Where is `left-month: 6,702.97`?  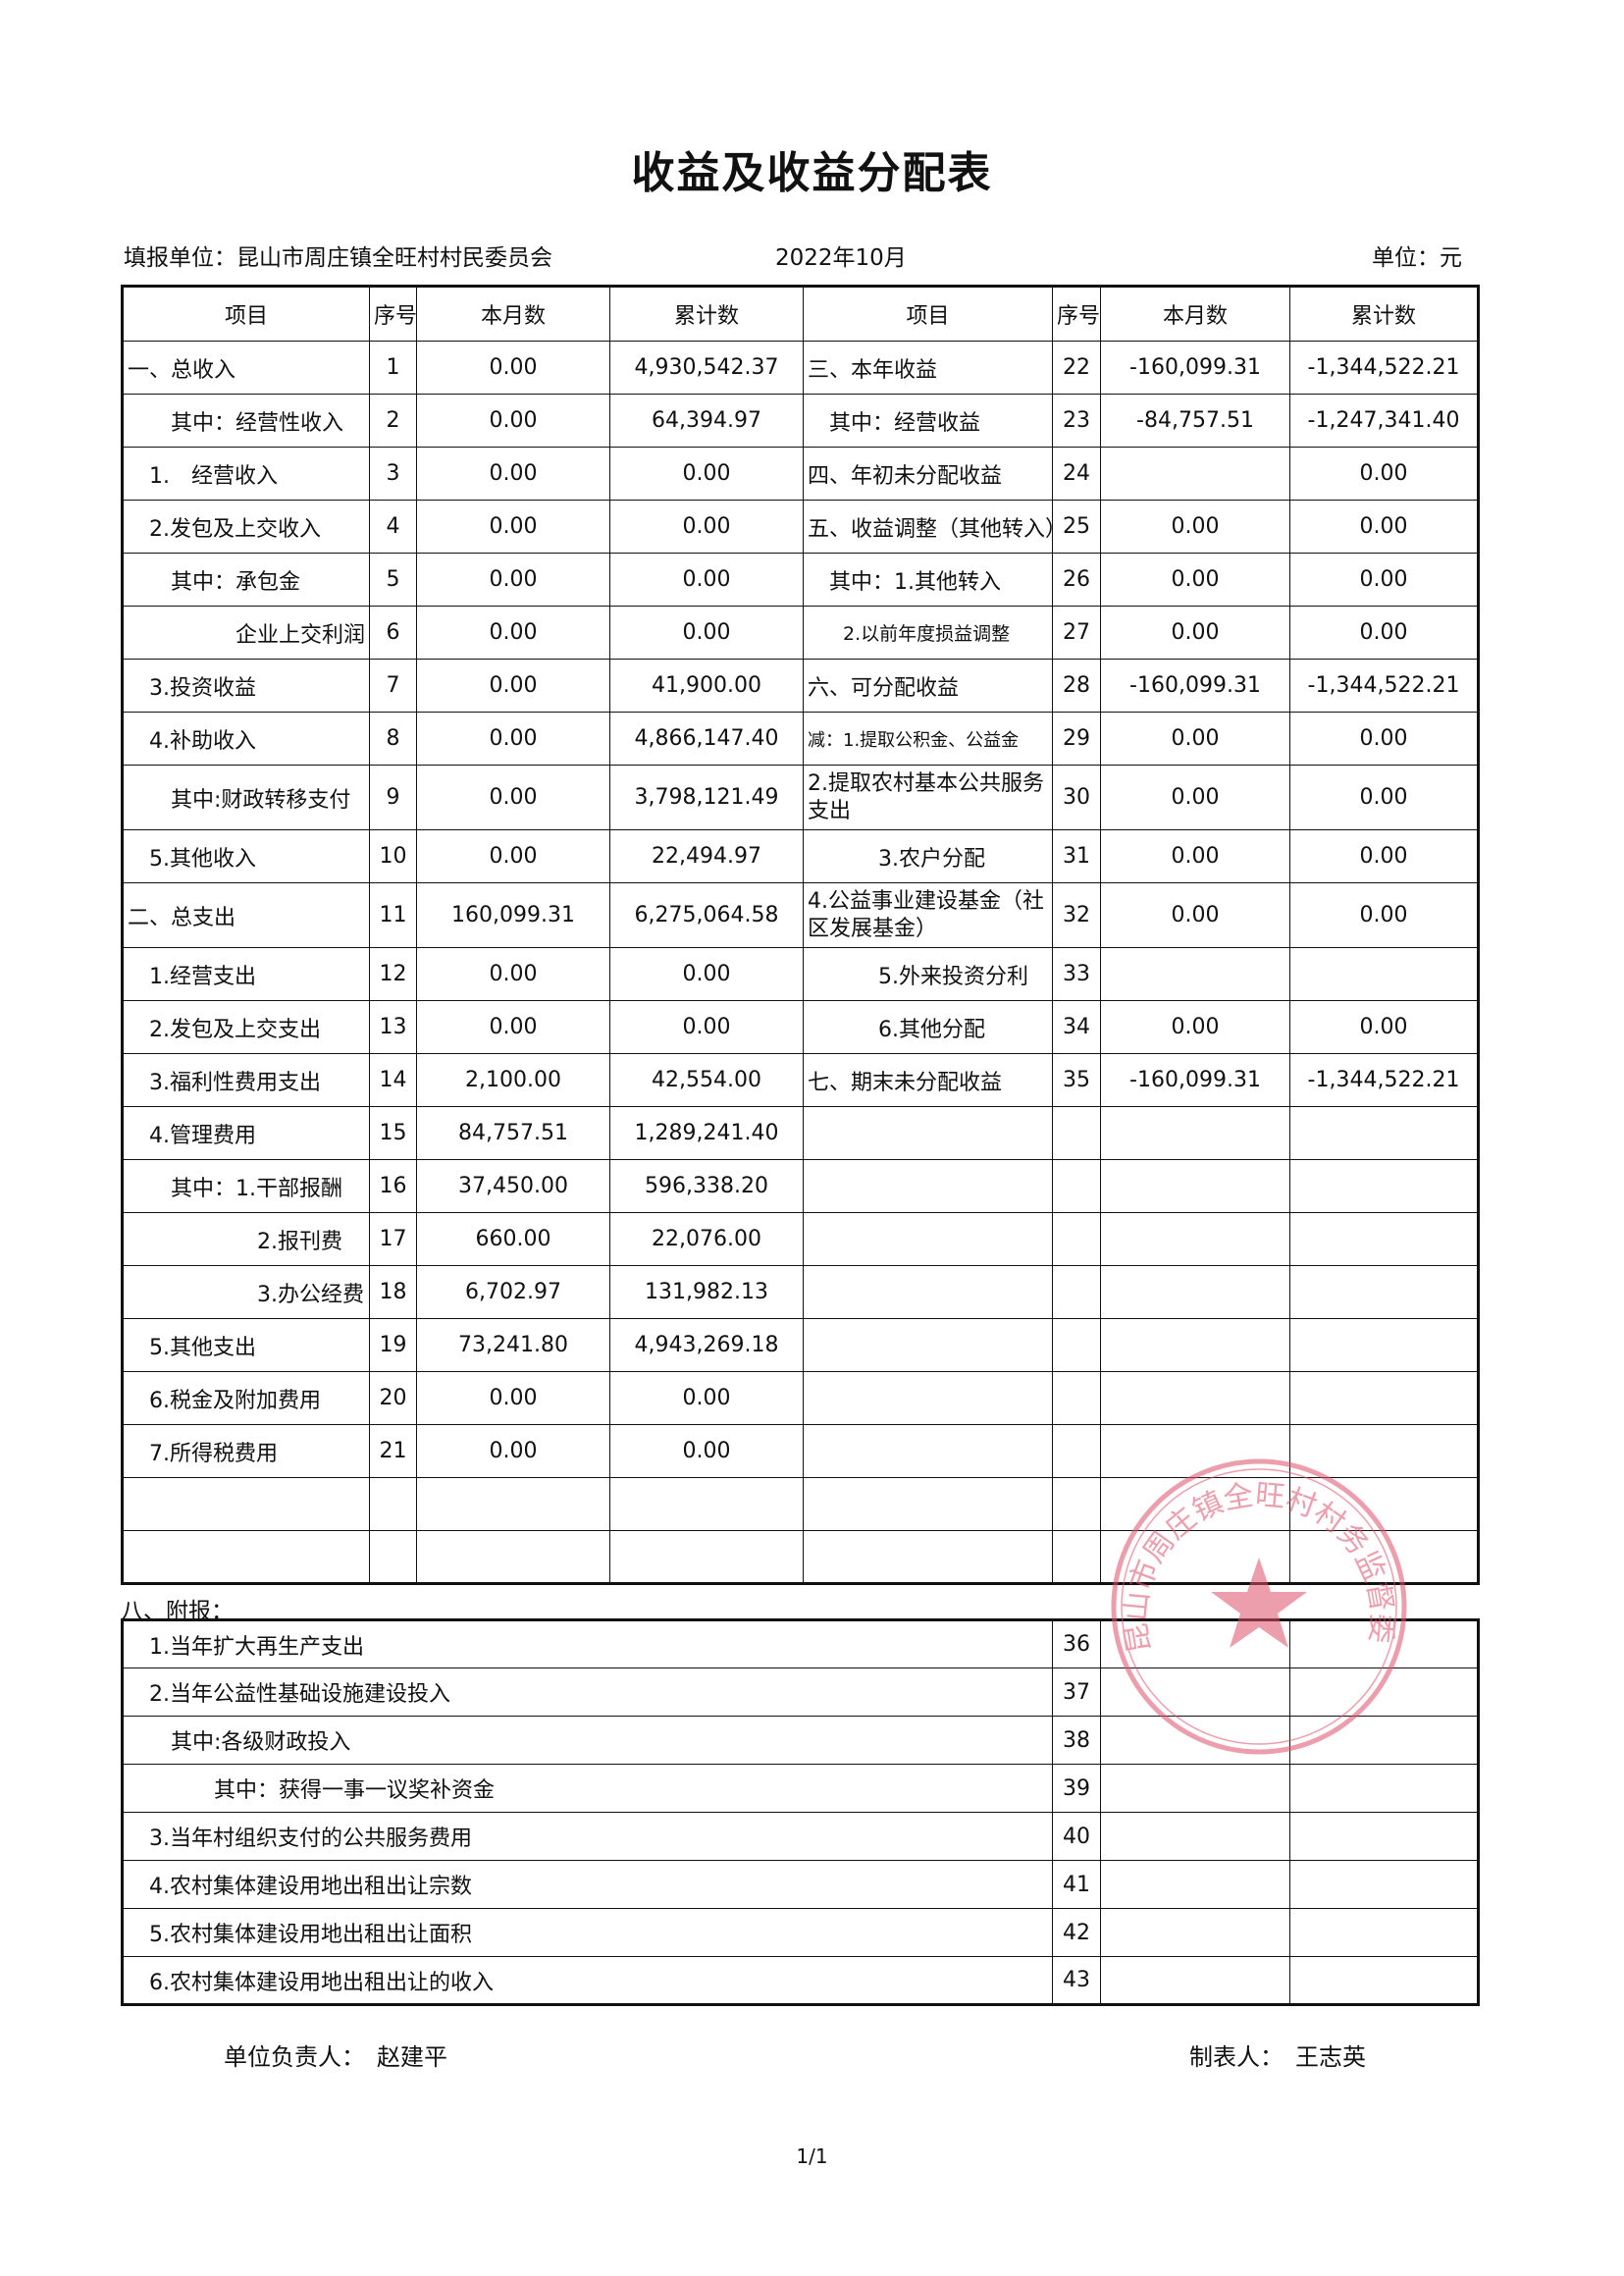 left-month: 6,702.97 is located at coordinates (513, 1292).